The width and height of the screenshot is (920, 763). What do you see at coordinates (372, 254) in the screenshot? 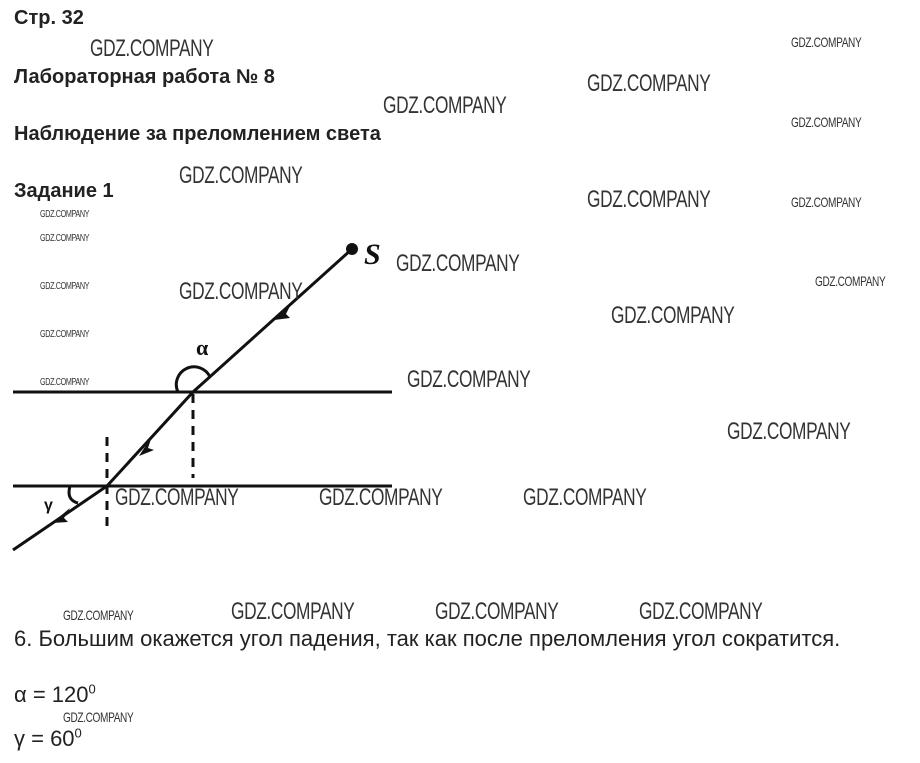
I see `source-label: S` at bounding box center [372, 254].